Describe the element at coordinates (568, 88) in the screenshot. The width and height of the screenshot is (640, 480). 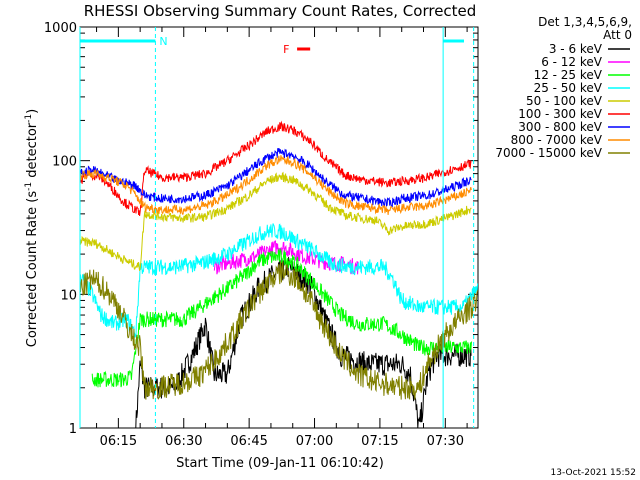
I see `legend-label: 25 - 50 keV` at that location.